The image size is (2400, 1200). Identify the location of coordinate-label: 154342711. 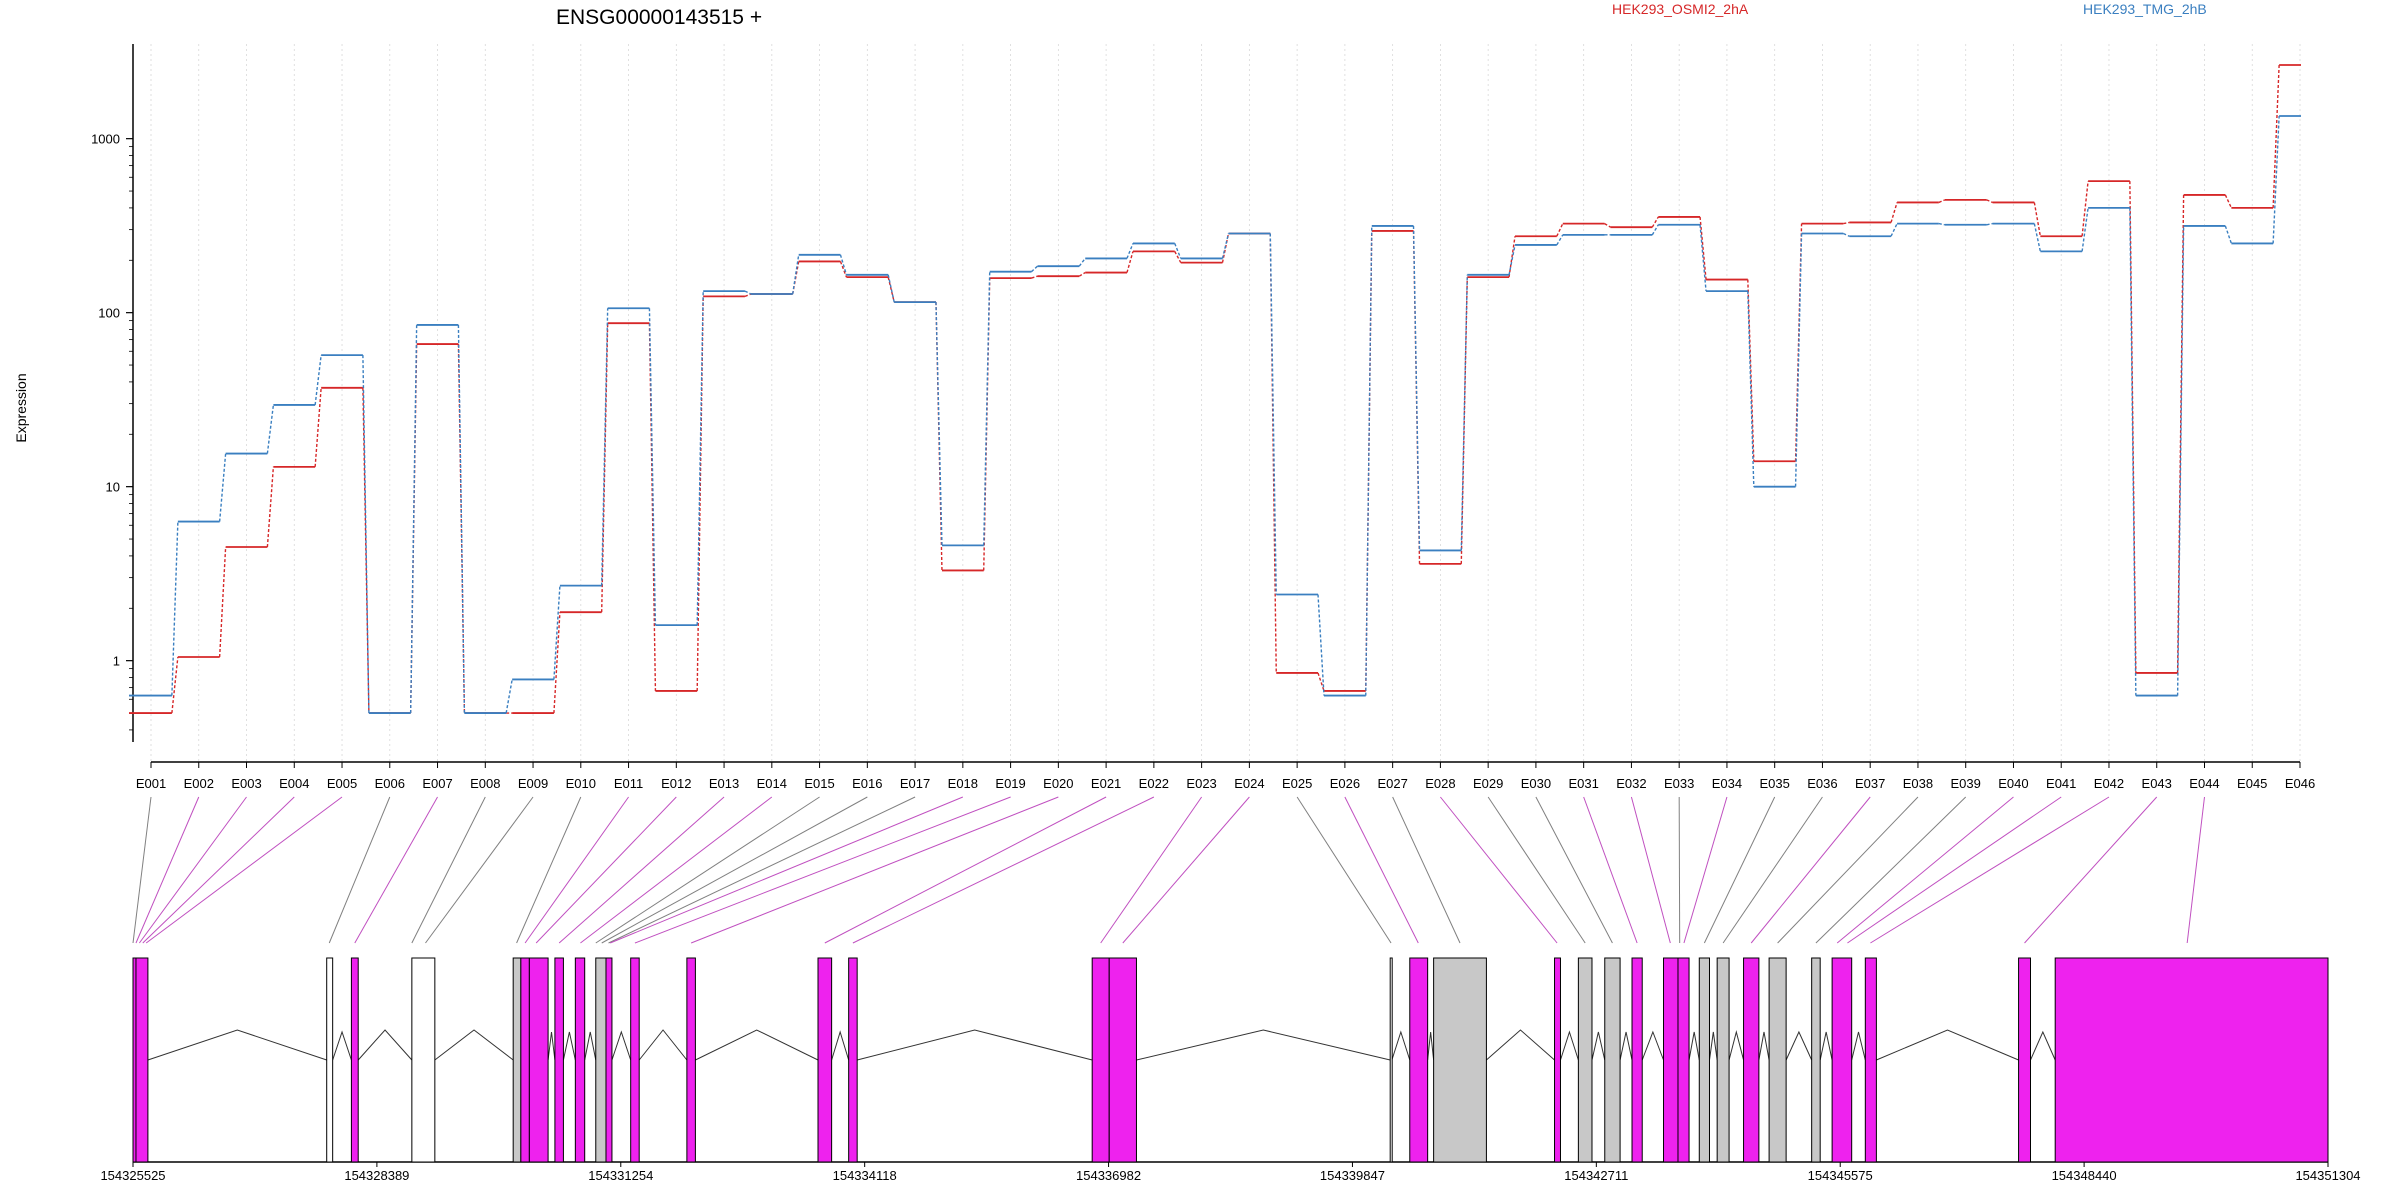
(1596, 1175).